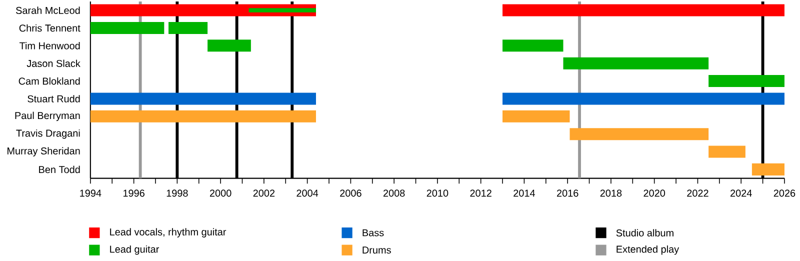 The height and width of the screenshot is (261, 800). What do you see at coordinates (59, 170) in the screenshot?
I see `y-tick-label: Ben Todd` at bounding box center [59, 170].